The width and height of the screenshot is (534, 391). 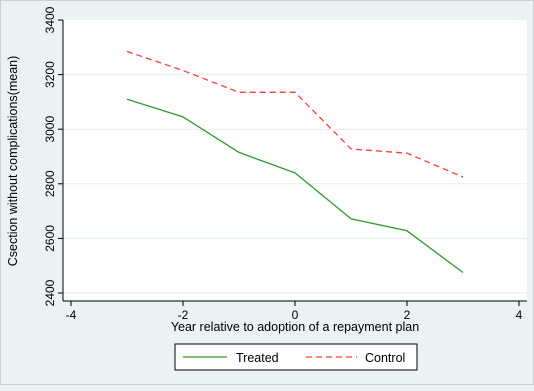 I want to click on y-tick-label-2: 2800, so click(x=50, y=183).